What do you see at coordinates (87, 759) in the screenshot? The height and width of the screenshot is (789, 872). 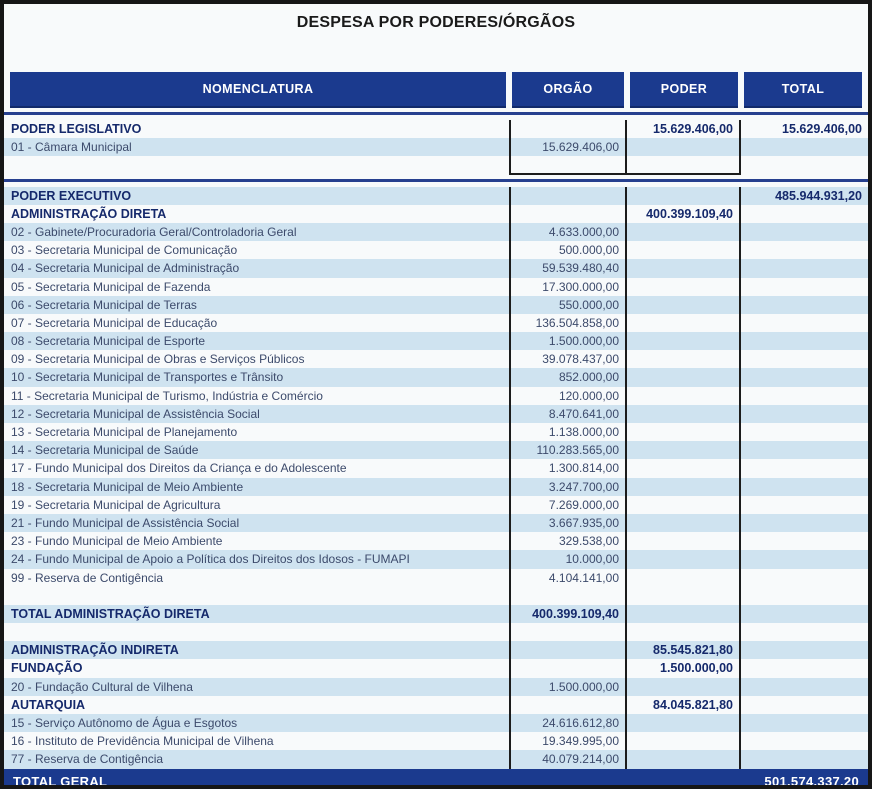 I see `cell-nomenclatura: 77 - Reserva de Contigência` at bounding box center [87, 759].